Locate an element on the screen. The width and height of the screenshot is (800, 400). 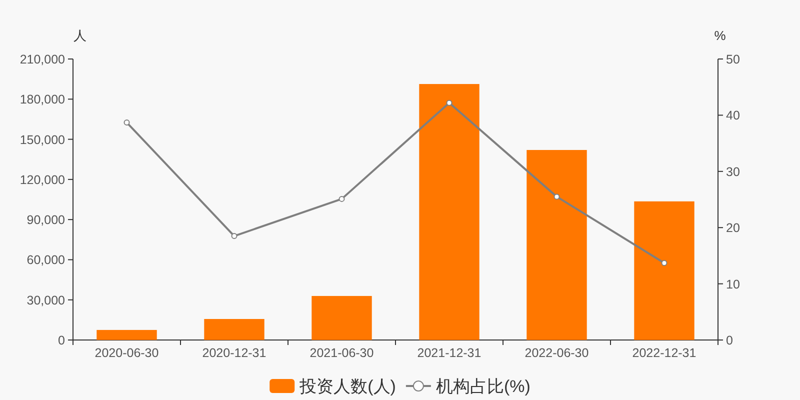
y2label: % is located at coordinates (720, 35).